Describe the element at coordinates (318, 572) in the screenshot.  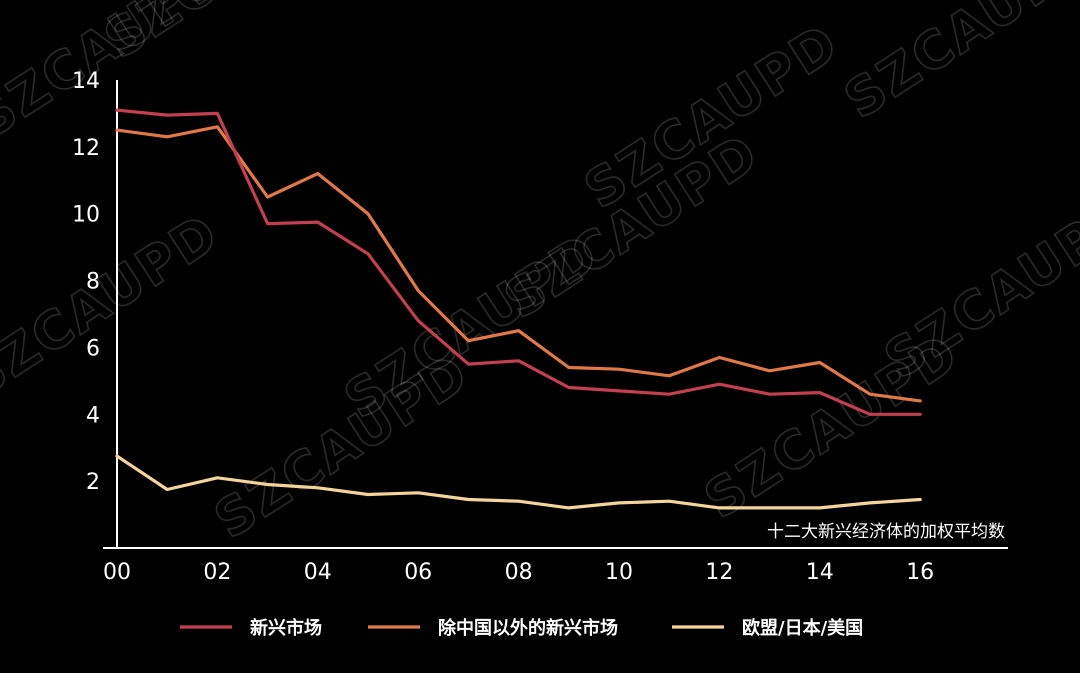
I see `x-tick-label: 04` at that location.